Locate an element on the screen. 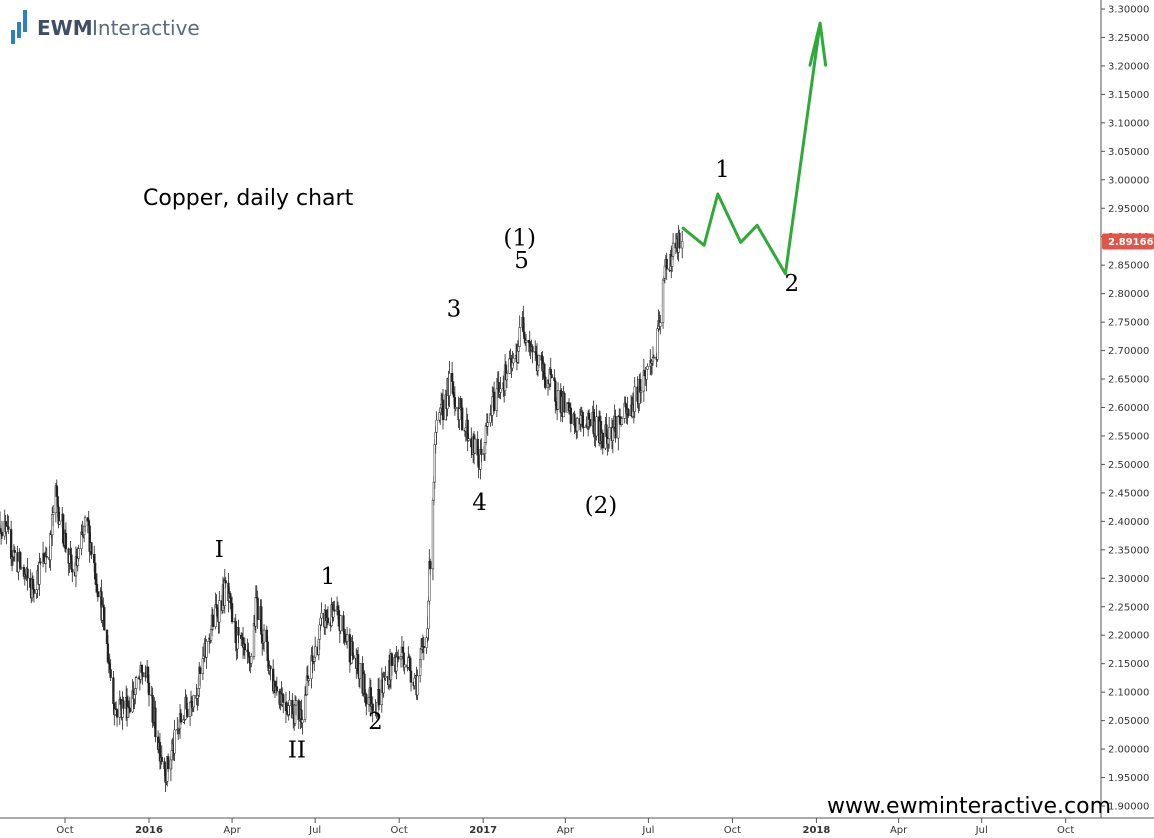  price-tick-label: 1.90000 is located at coordinates (1128, 807).